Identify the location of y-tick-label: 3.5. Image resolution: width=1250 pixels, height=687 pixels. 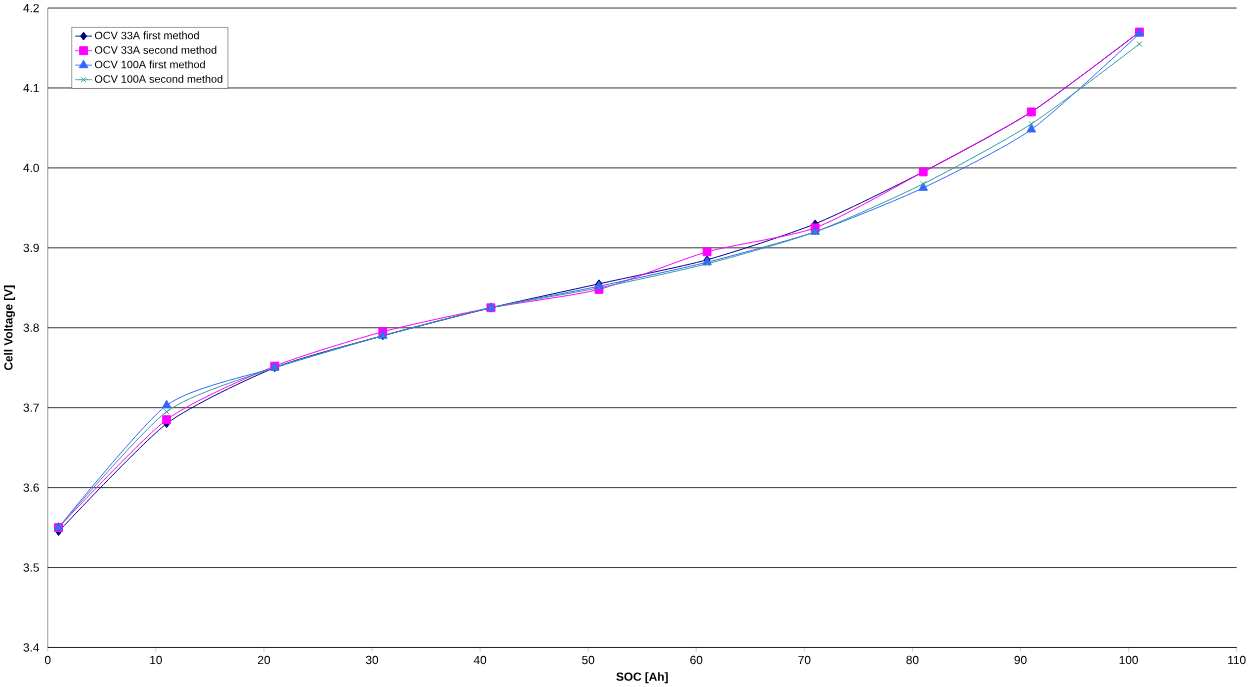
(31, 567).